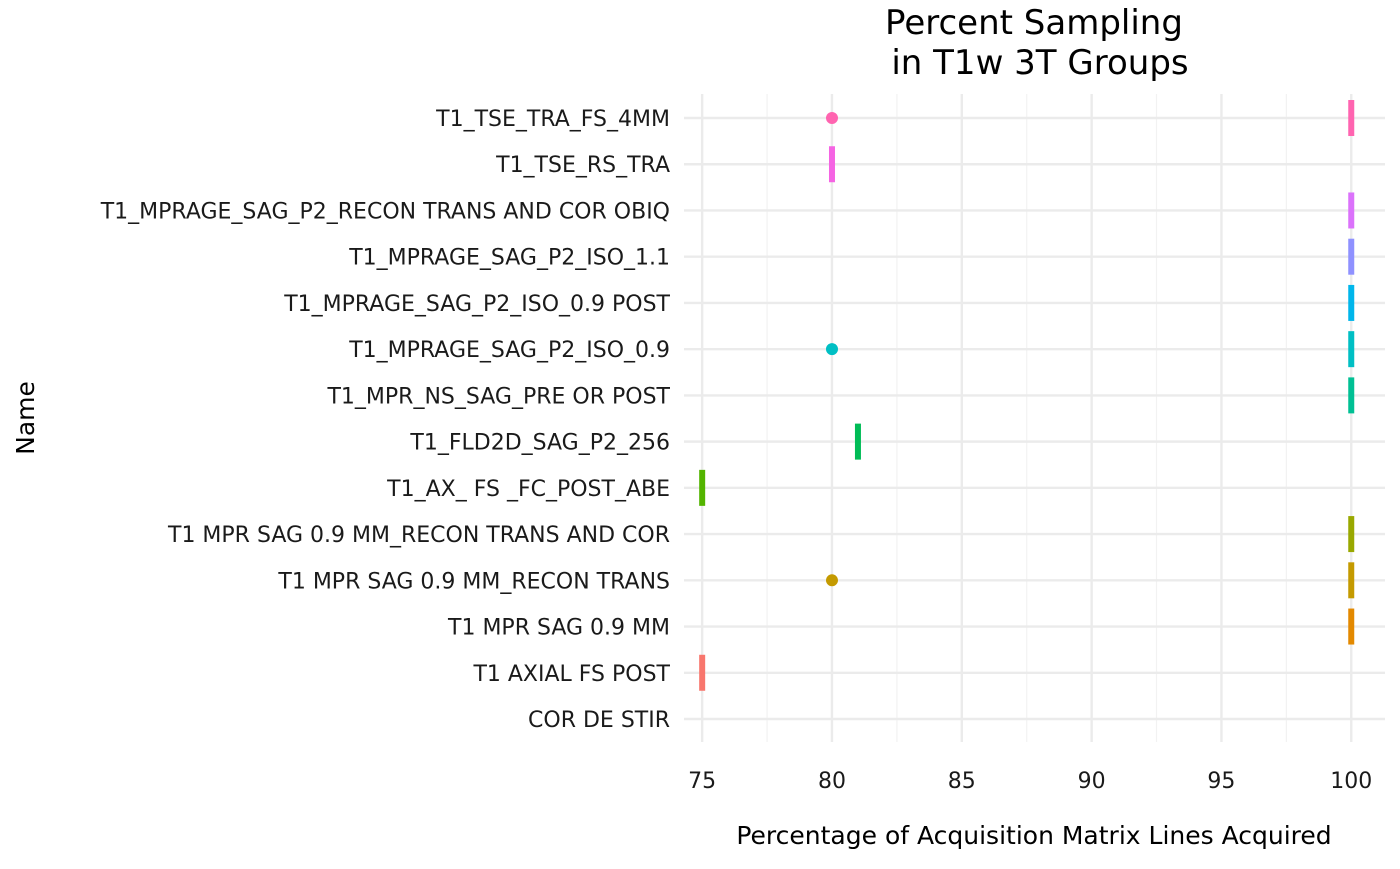 The image size is (1400, 869). I want to click on y-axis-title: Name, so click(25, 418).